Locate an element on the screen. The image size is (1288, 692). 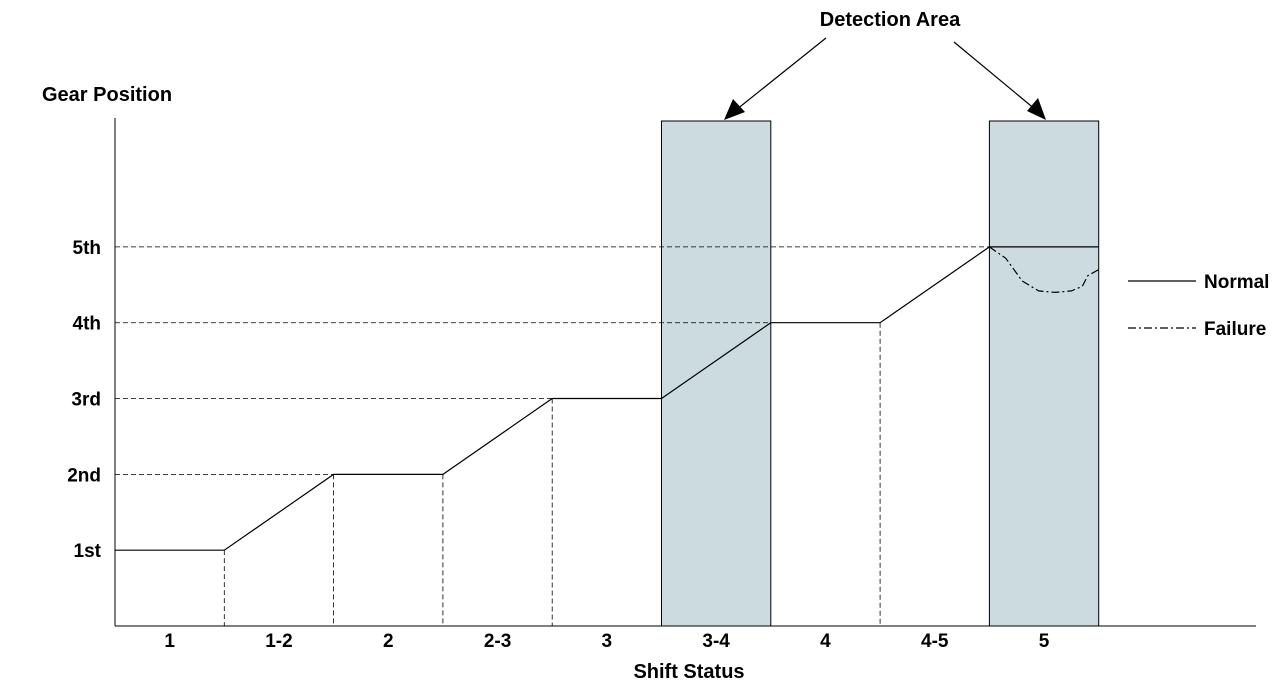
x-tick-label: 2 is located at coordinates (388, 641).